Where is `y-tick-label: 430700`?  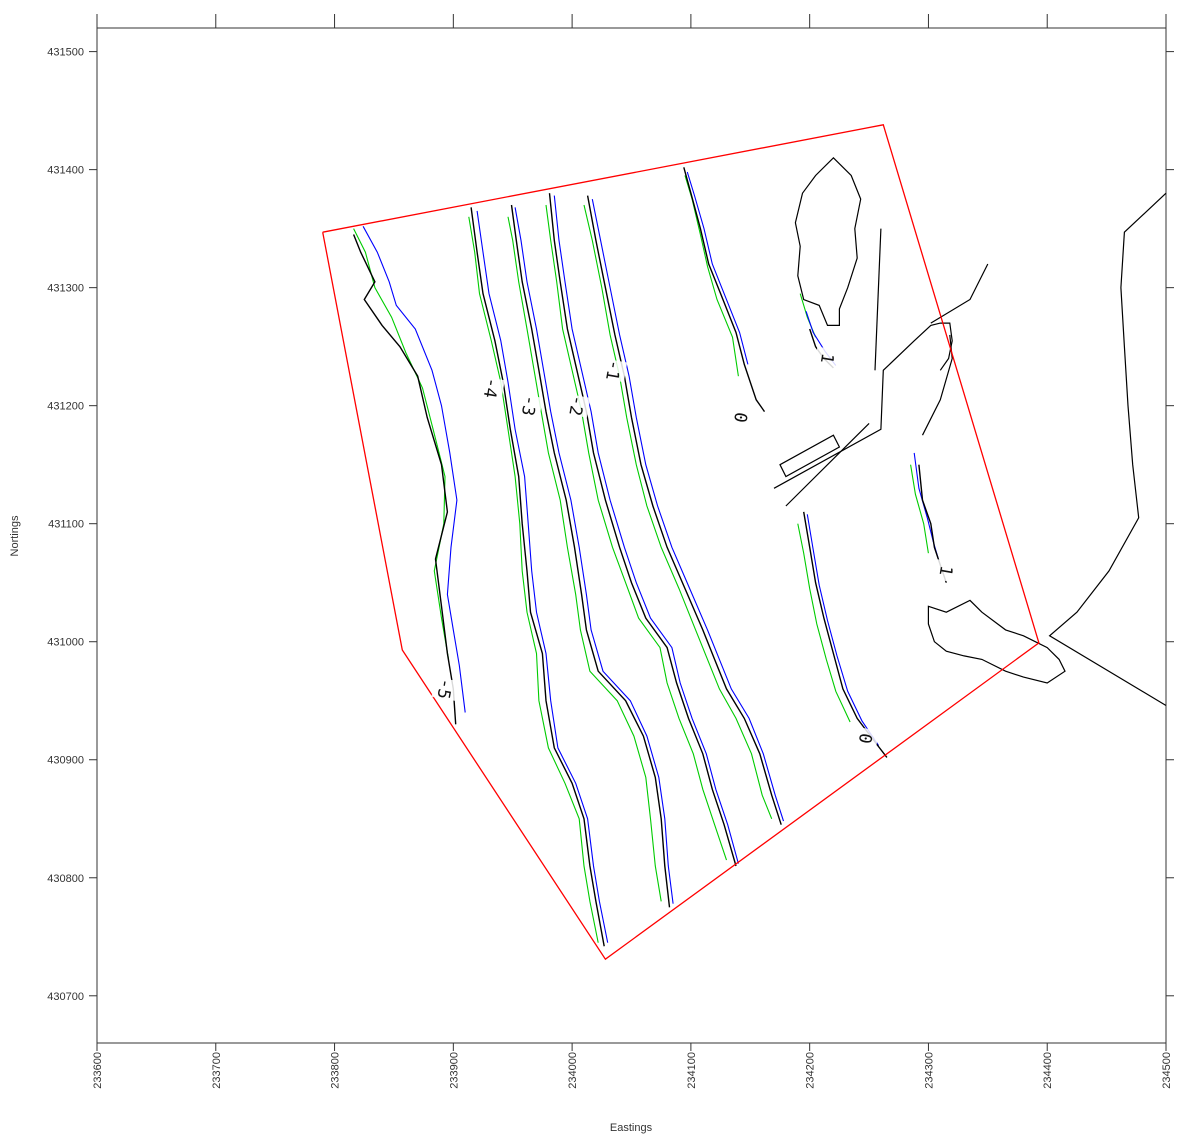
y-tick-label: 430700 is located at coordinates (65, 997).